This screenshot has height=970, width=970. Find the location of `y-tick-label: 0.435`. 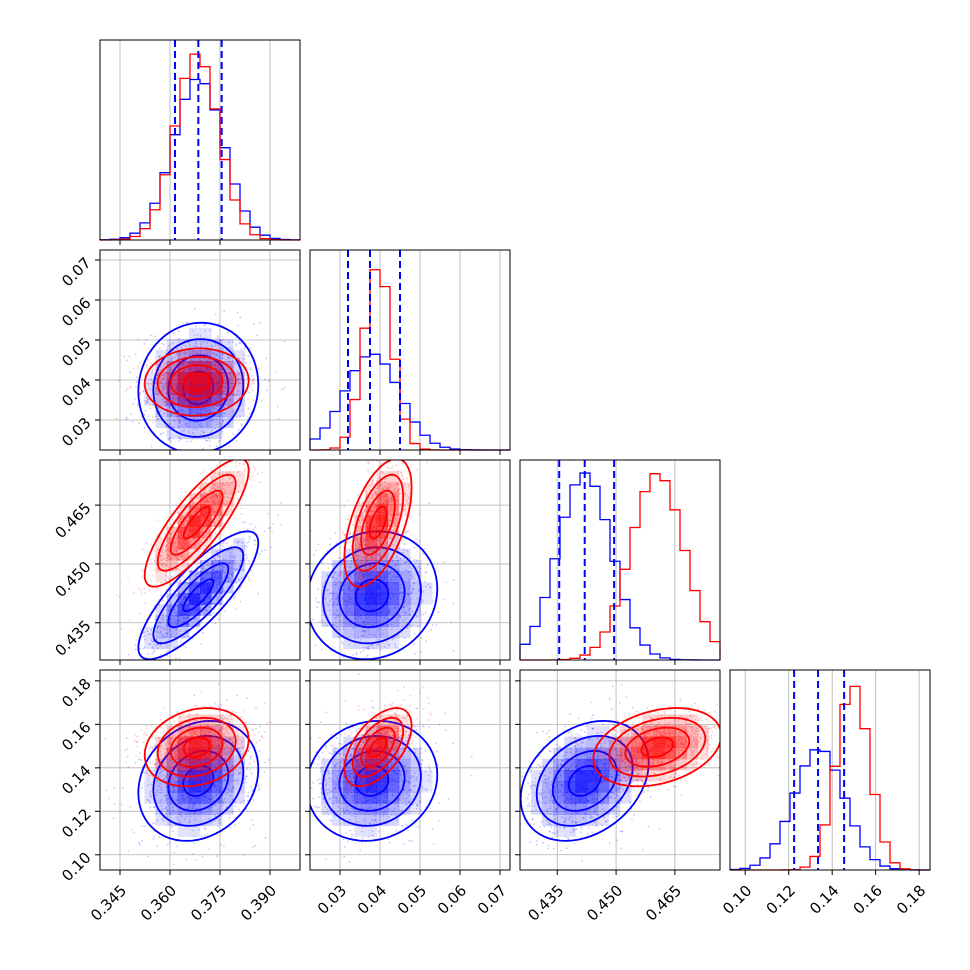

y-tick-label: 0.435 is located at coordinates (72, 638).